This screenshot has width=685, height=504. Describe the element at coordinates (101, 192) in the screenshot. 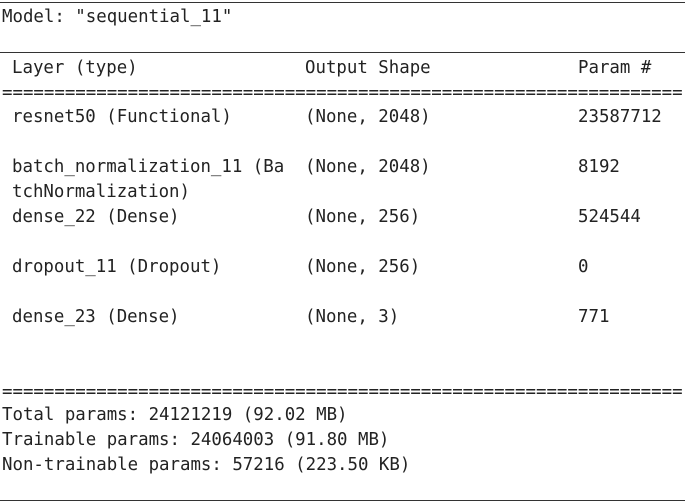

I see `layer-cell: tchNormalization)` at that location.